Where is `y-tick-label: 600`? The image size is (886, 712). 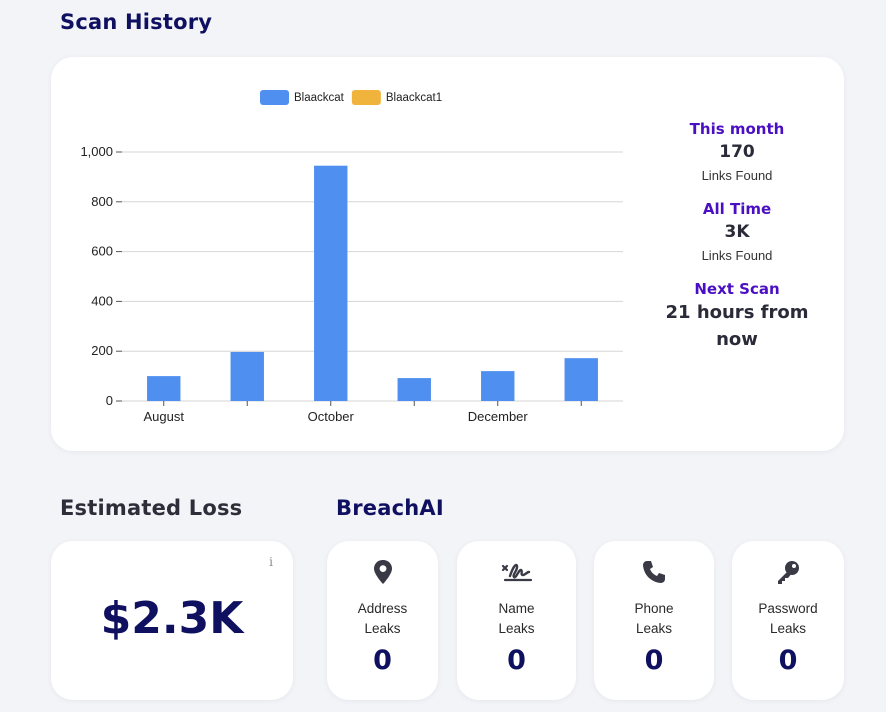
y-tick-label: 600 is located at coordinates (102, 251).